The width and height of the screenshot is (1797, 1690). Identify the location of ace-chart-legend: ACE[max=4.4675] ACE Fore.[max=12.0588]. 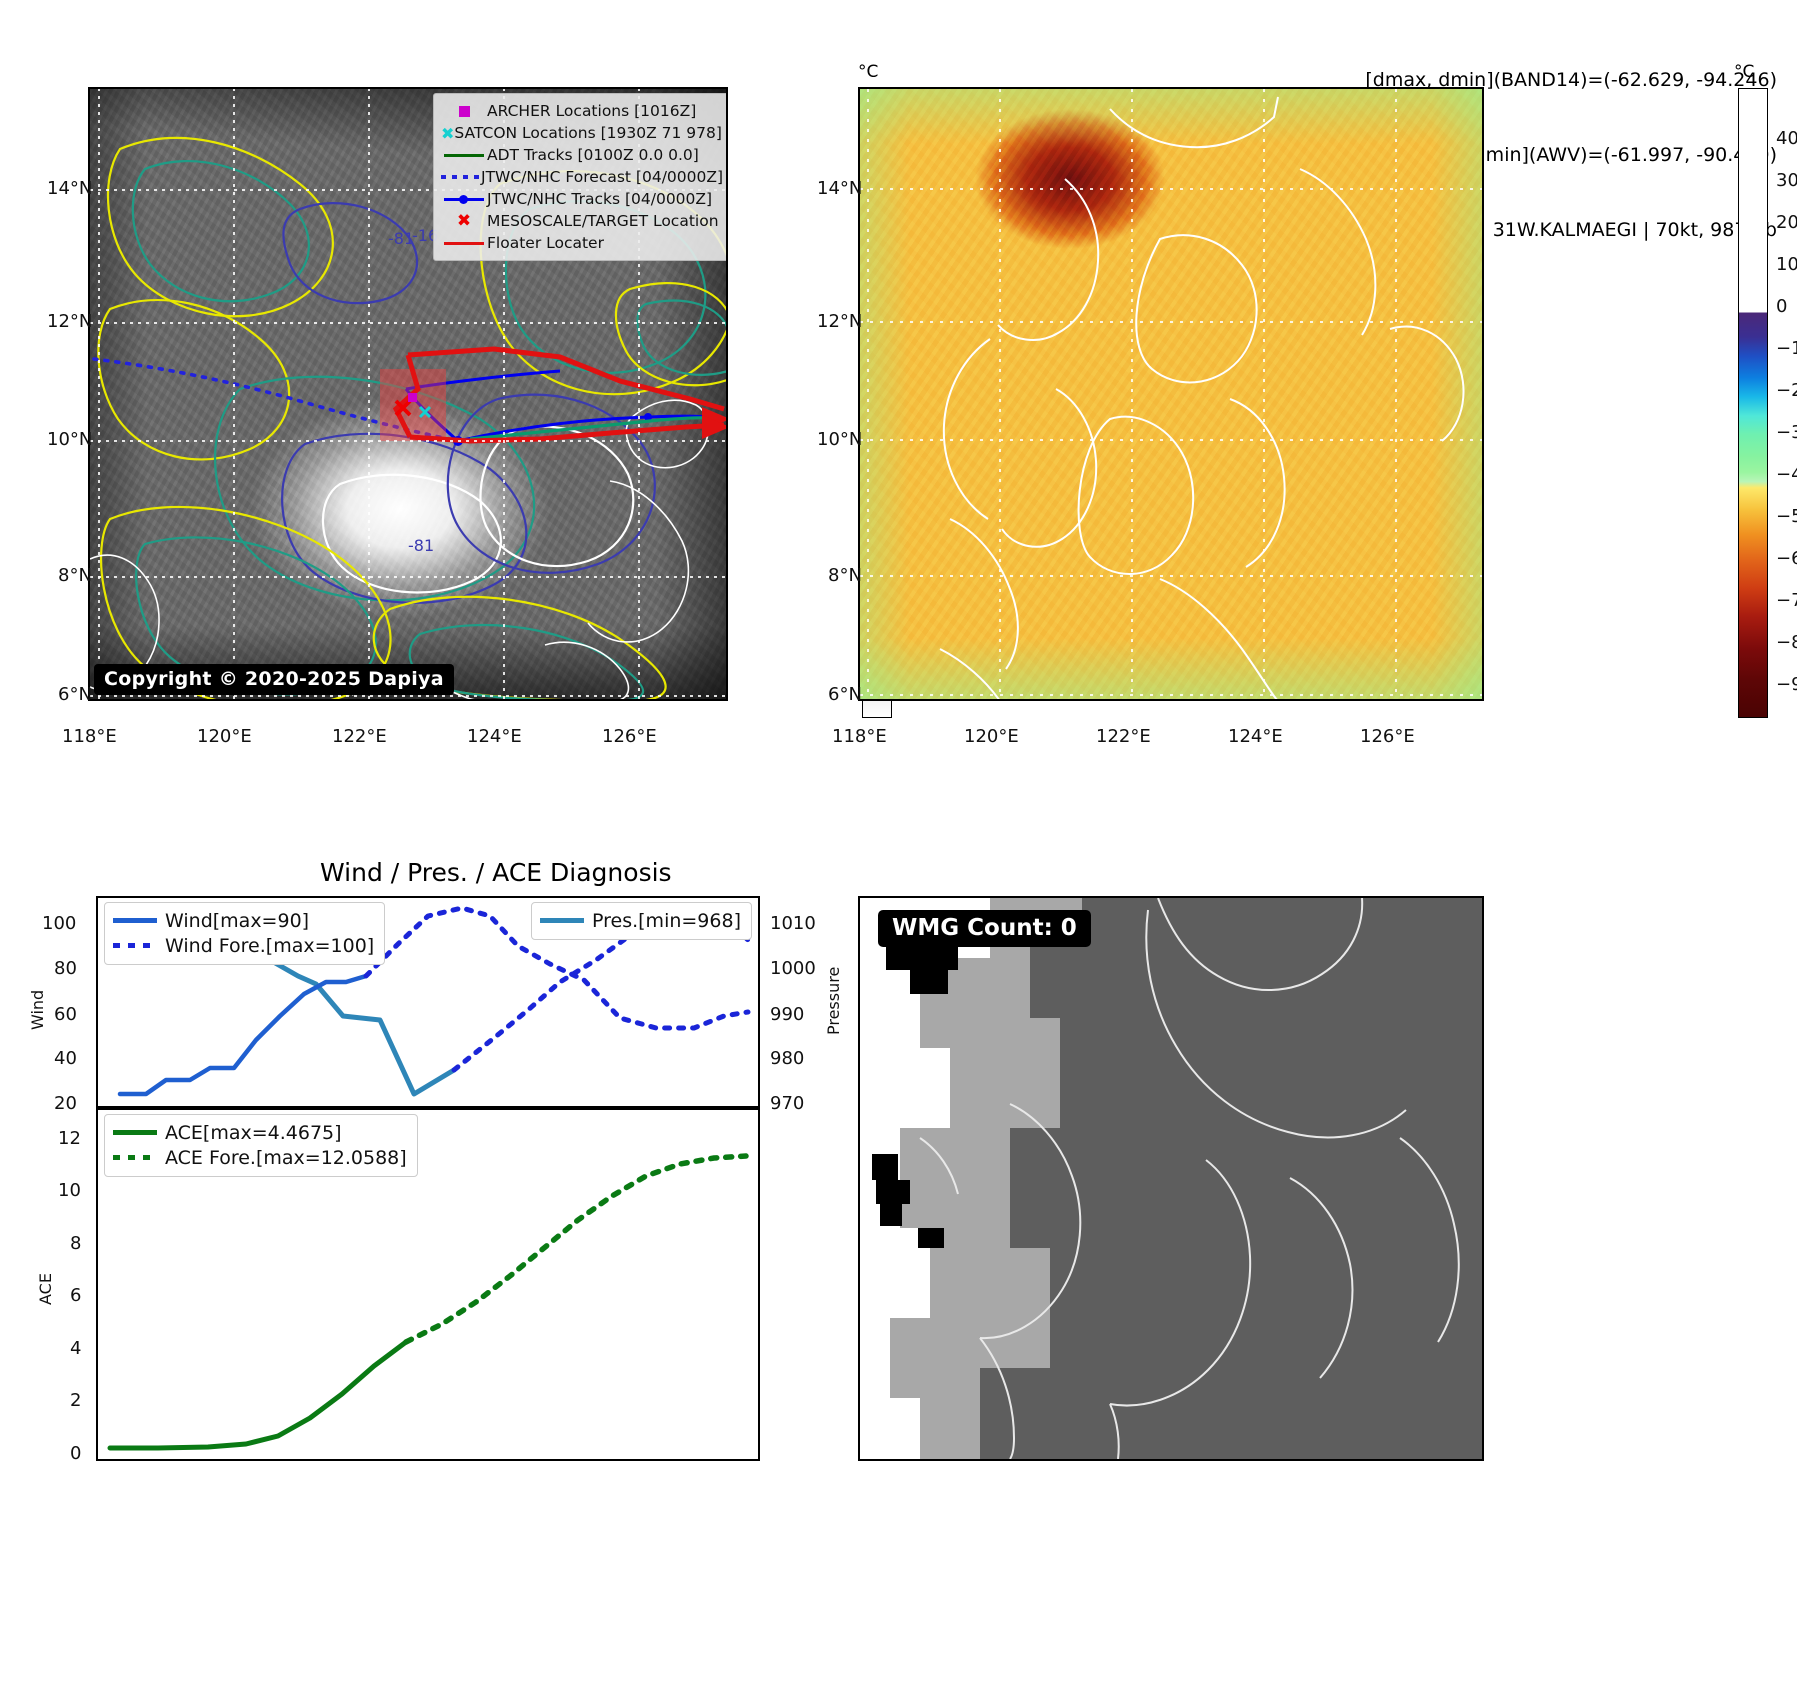
(261, 1145).